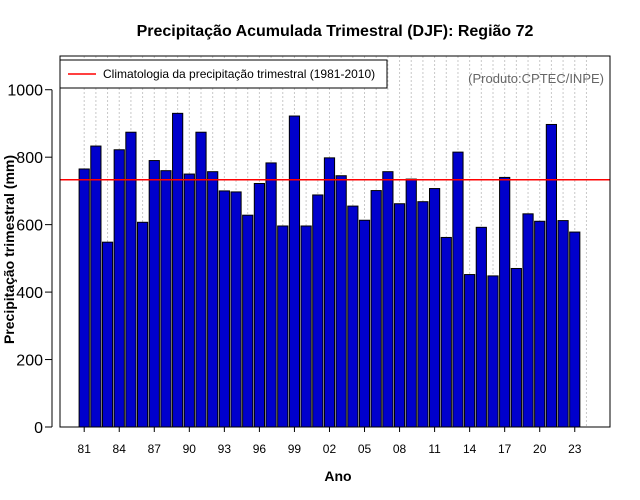  I want to click on bar-1982, so click(96, 286).